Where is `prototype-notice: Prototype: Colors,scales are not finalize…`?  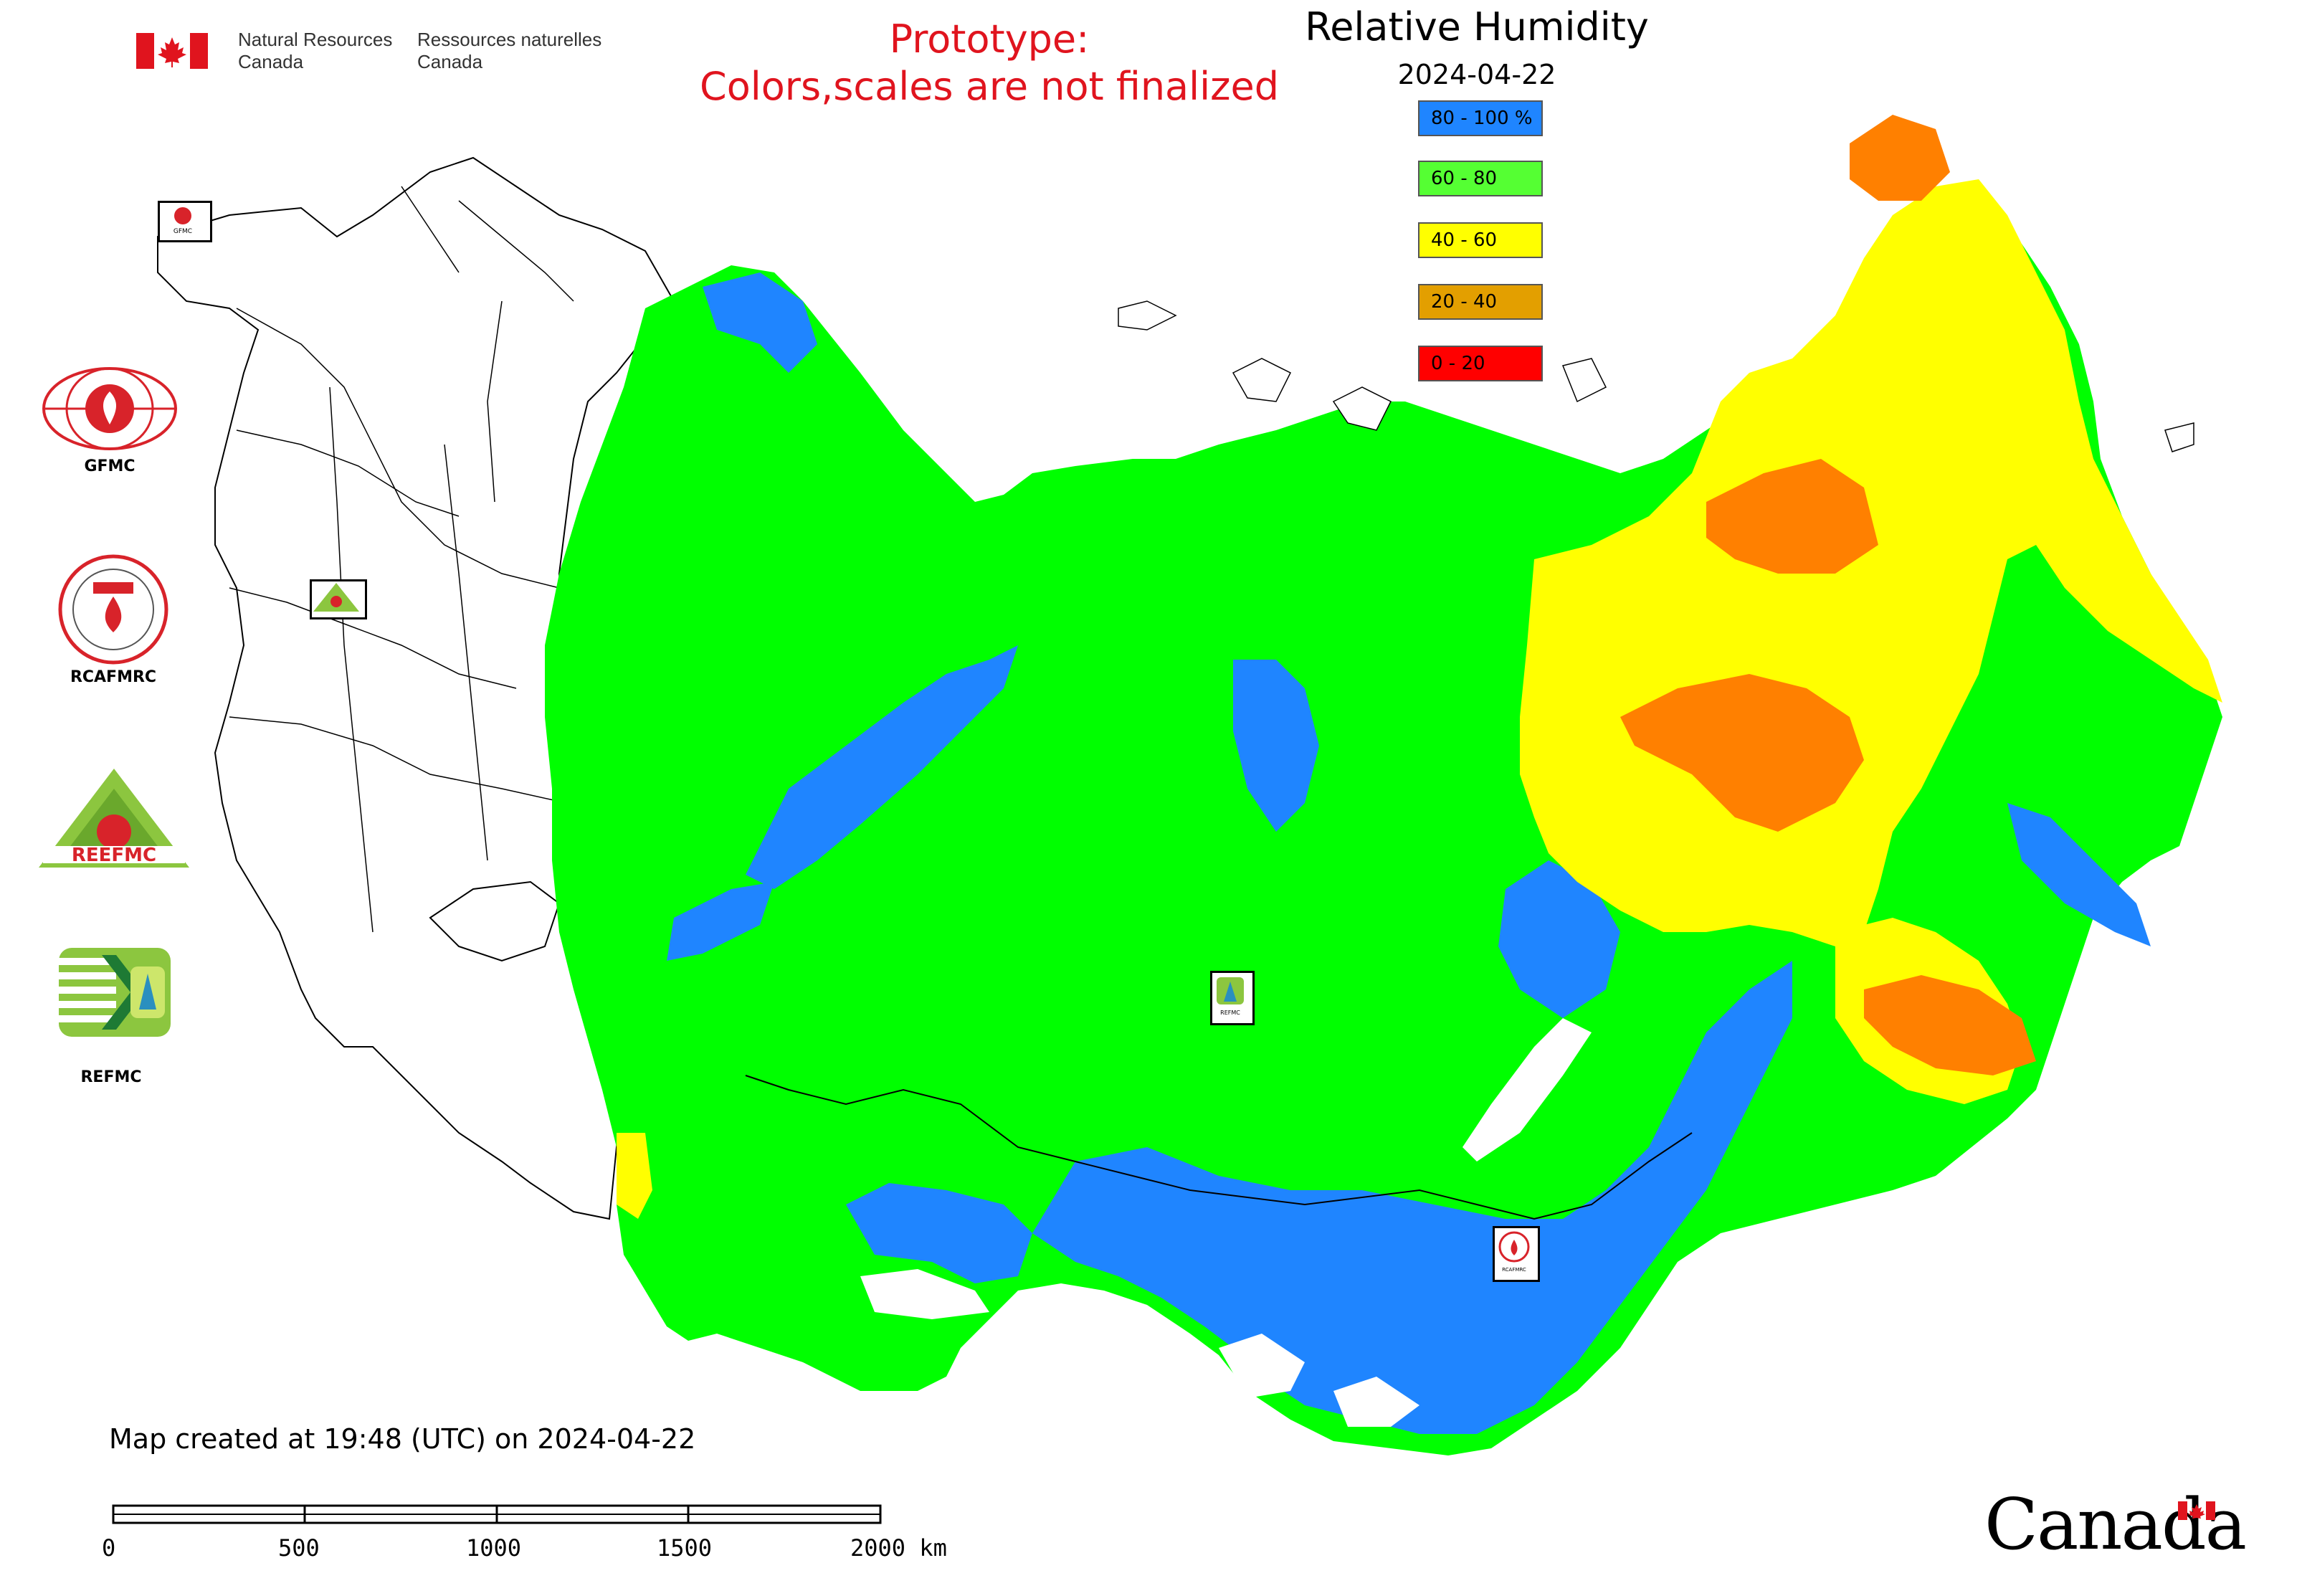
prototype-notice: Prototype: Colors,scales are not finalize… is located at coordinates (989, 62).